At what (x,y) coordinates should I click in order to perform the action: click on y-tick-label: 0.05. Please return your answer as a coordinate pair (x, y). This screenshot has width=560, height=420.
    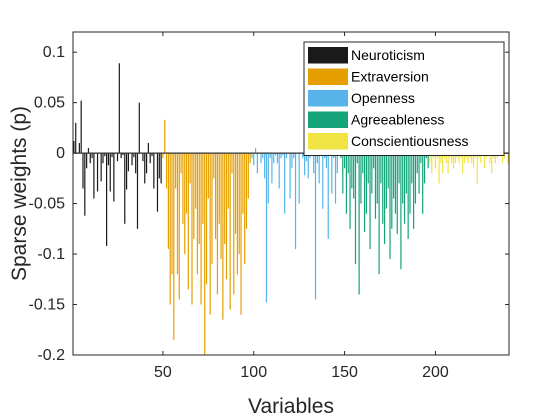
    Looking at the image, I should click on (49, 103).